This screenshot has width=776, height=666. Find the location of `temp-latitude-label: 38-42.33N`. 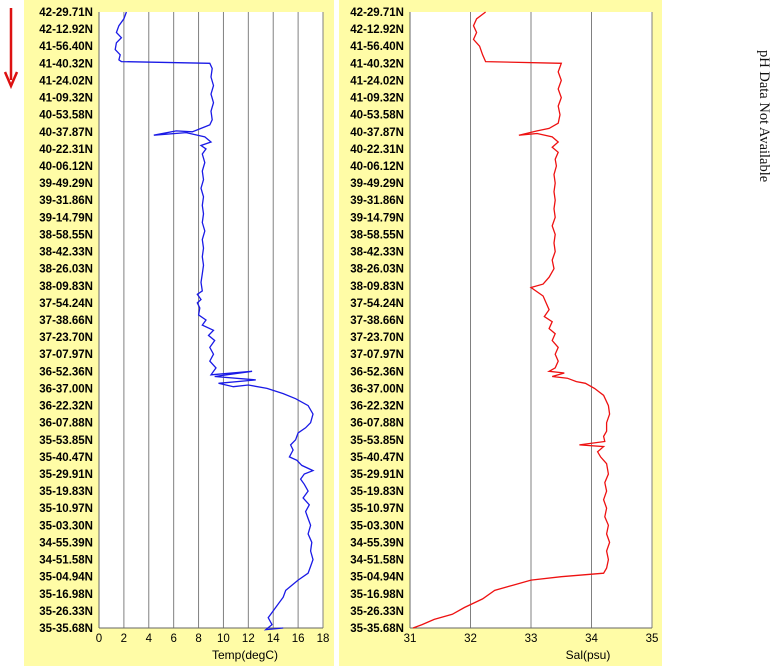

temp-latitude-label: 38-42.33N is located at coordinates (66, 253).